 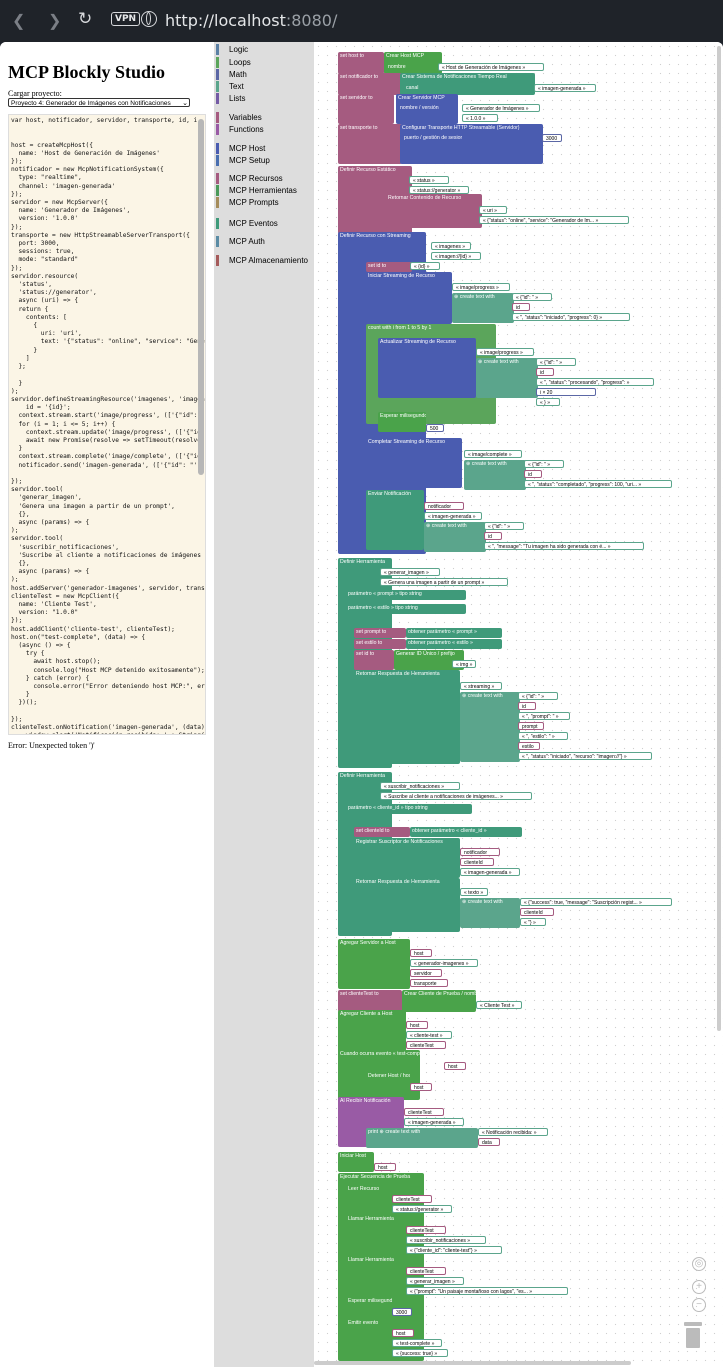 I want to click on workspace-block: set clienteTest to, so click(x=370, y=1001).